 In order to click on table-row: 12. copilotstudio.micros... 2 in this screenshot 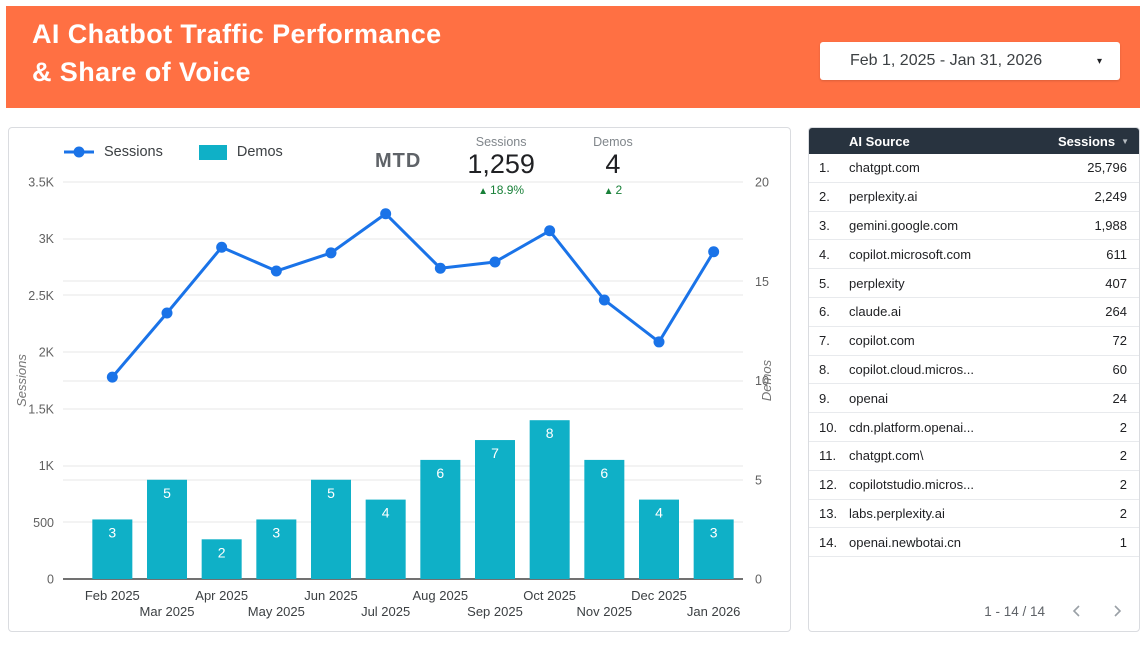, I will do `click(974, 485)`.